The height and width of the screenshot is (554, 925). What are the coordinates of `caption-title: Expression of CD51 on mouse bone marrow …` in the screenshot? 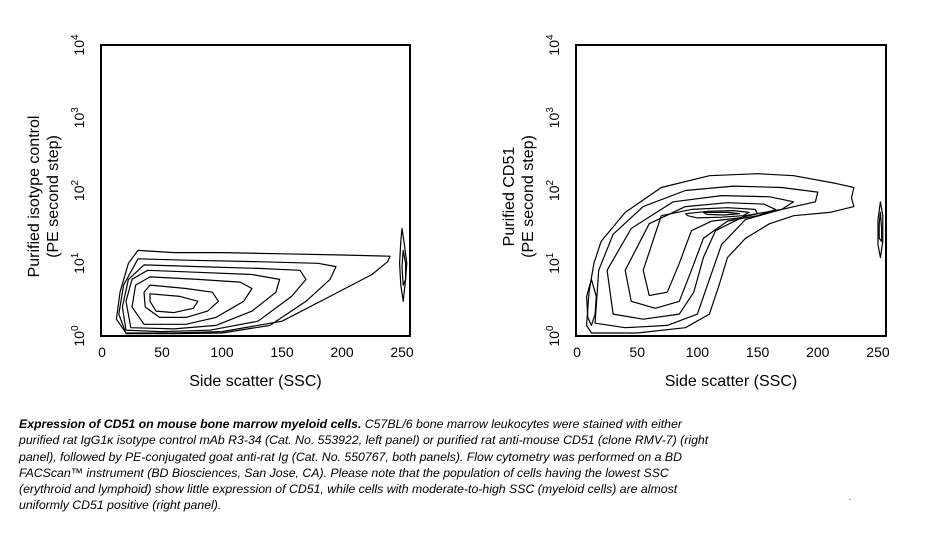 It's located at (190, 424).